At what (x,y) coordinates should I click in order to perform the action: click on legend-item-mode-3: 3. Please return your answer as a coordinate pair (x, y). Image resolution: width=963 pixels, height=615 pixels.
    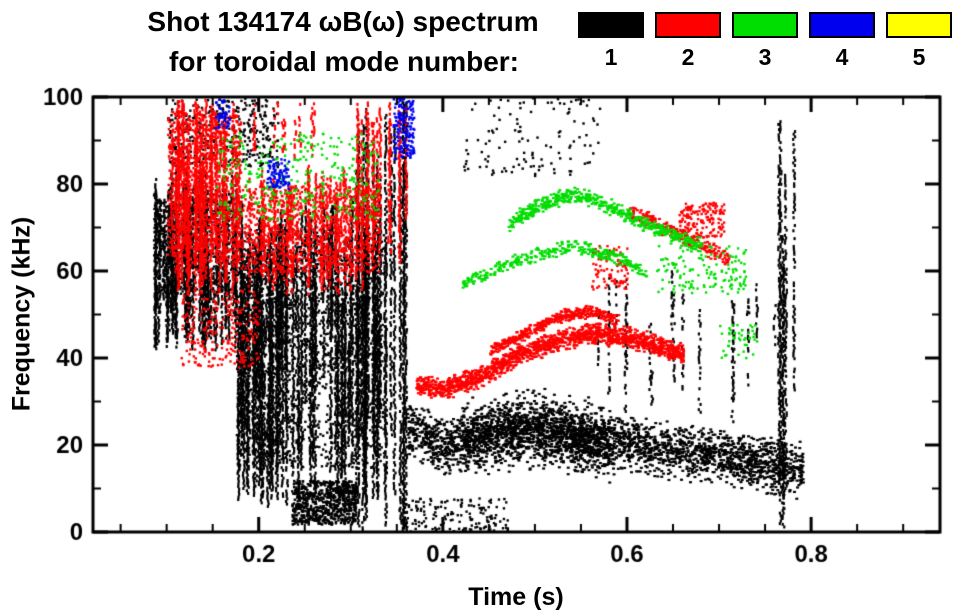
    Looking at the image, I should click on (765, 41).